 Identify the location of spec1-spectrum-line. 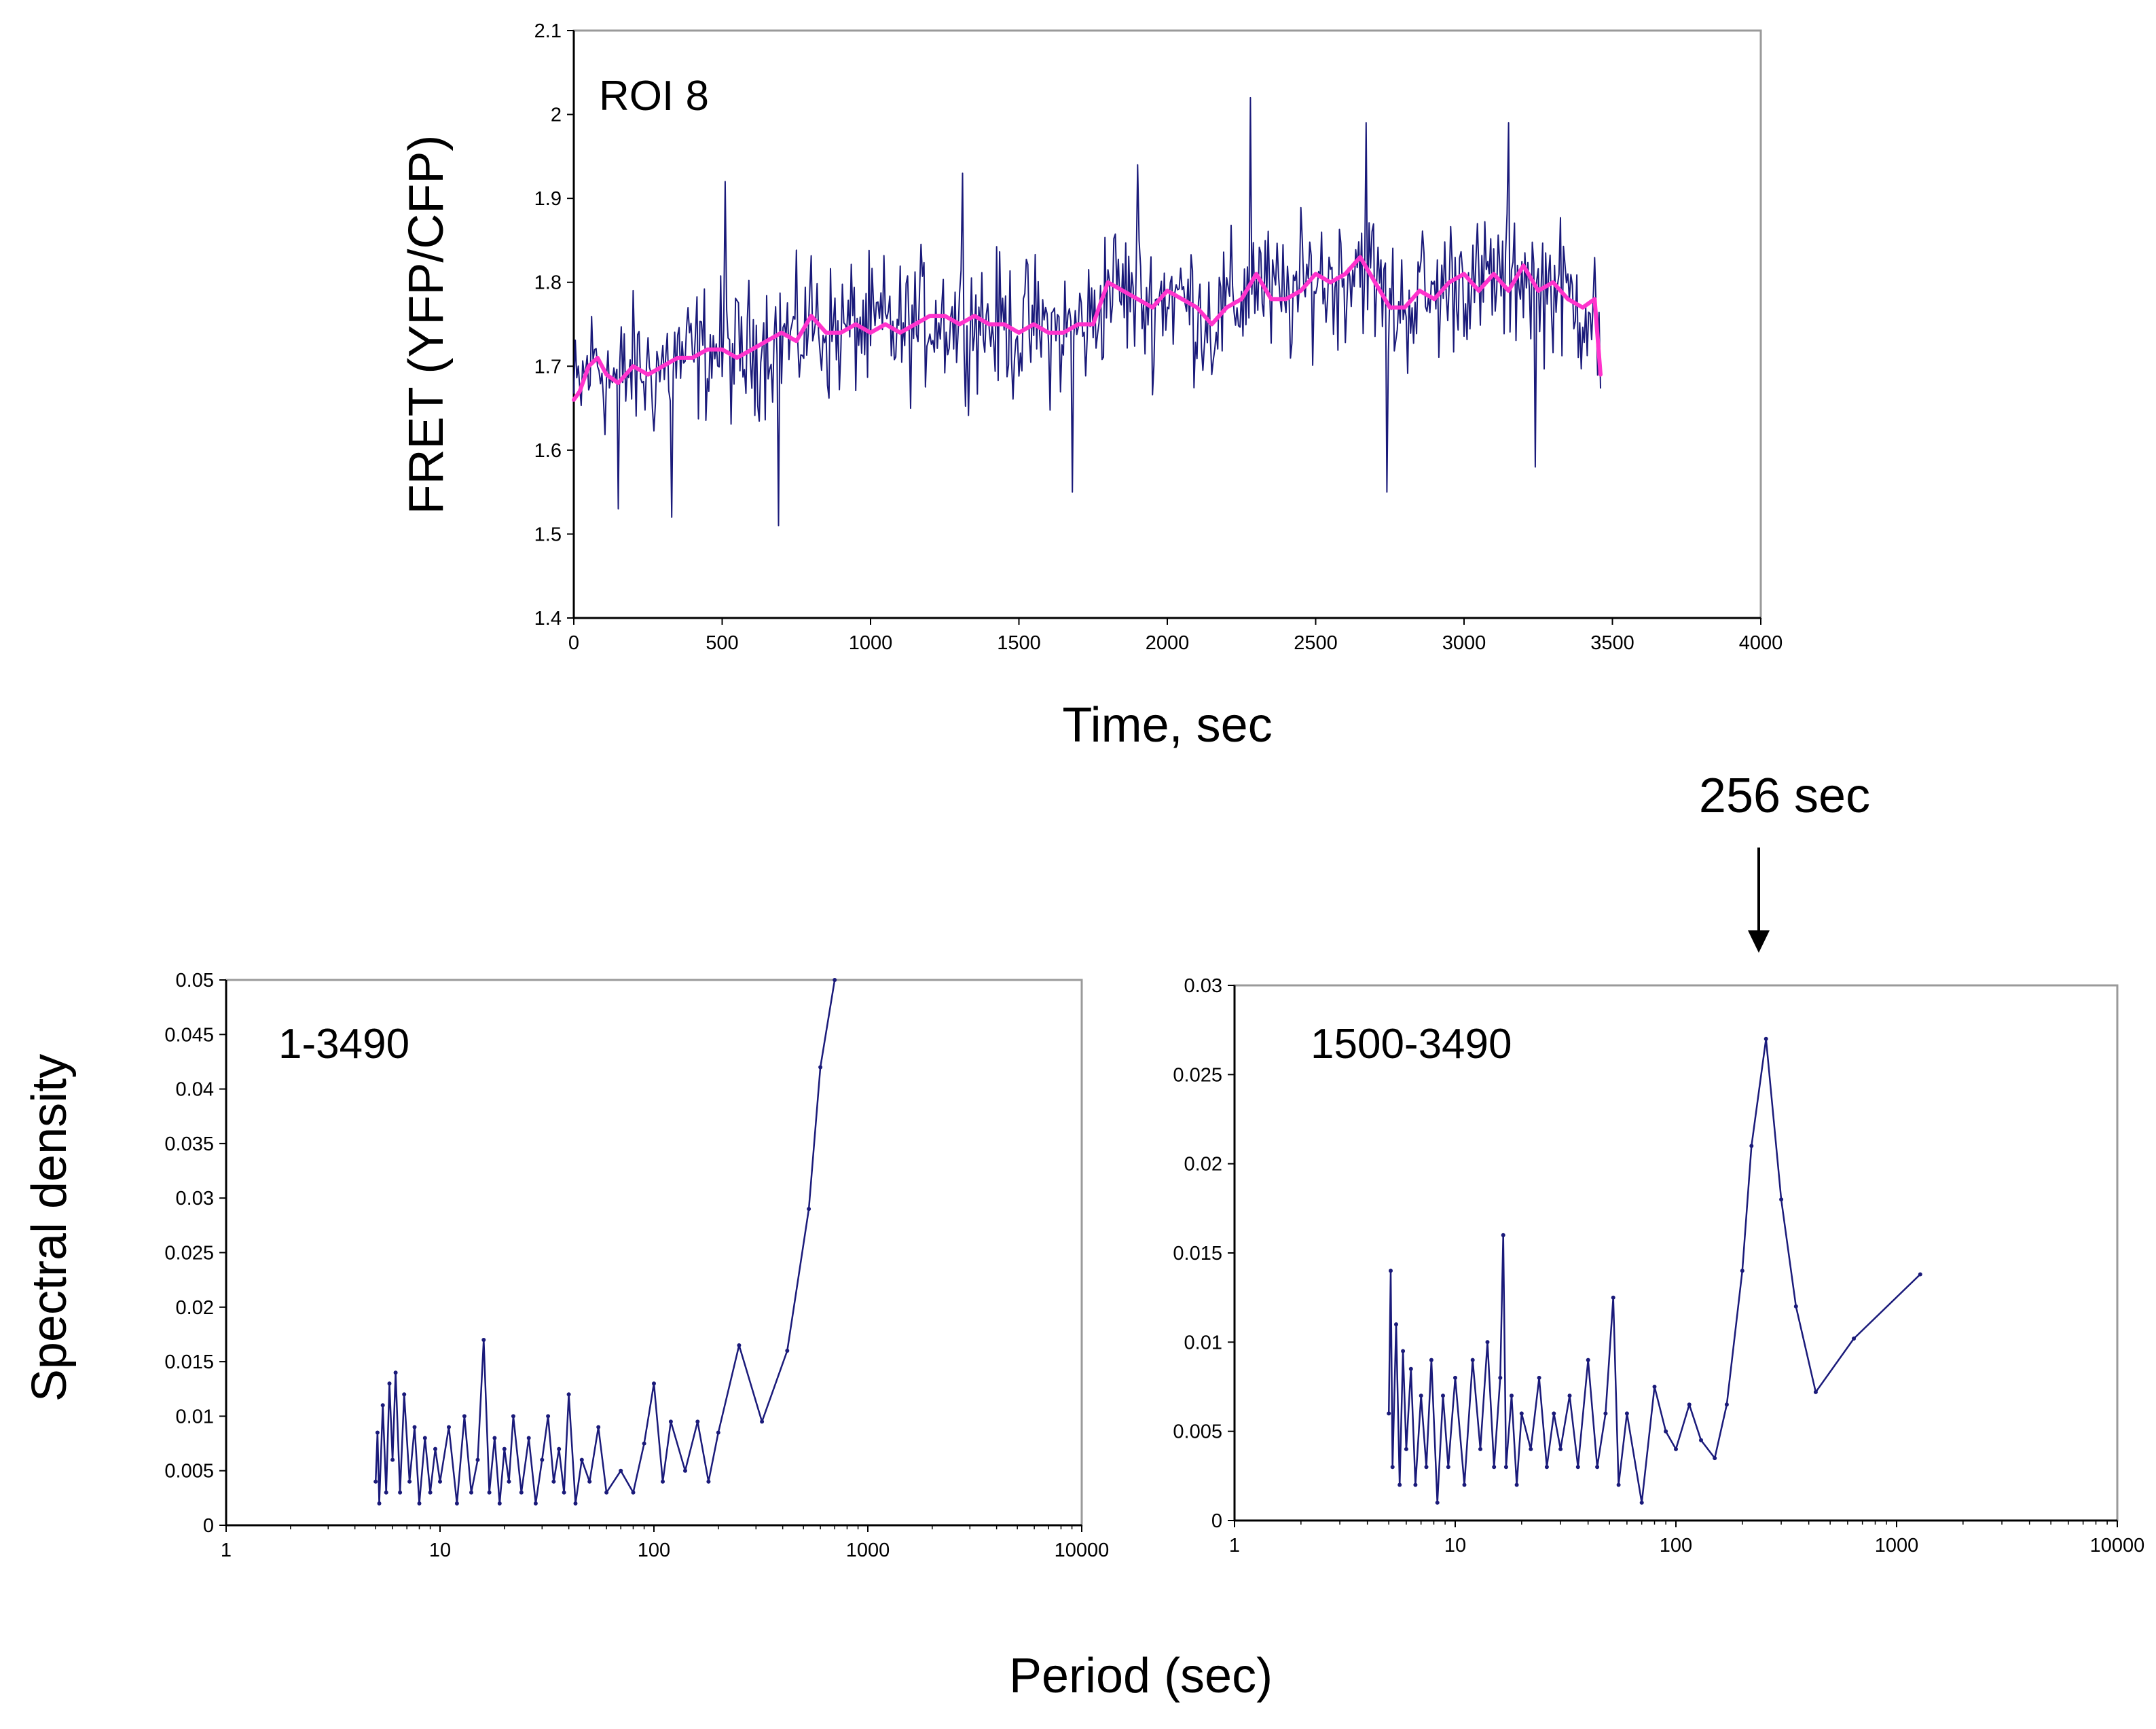
(605, 1242).